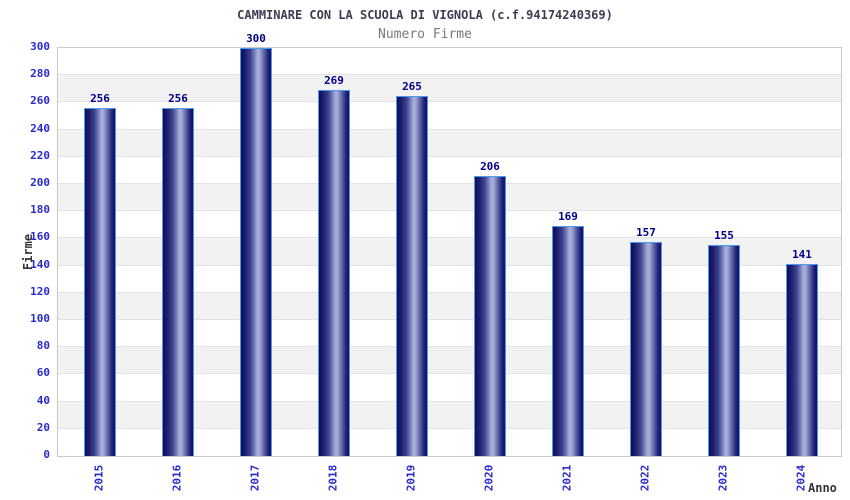  Describe the element at coordinates (43, 346) in the screenshot. I see `y-tick-label: 80` at that location.